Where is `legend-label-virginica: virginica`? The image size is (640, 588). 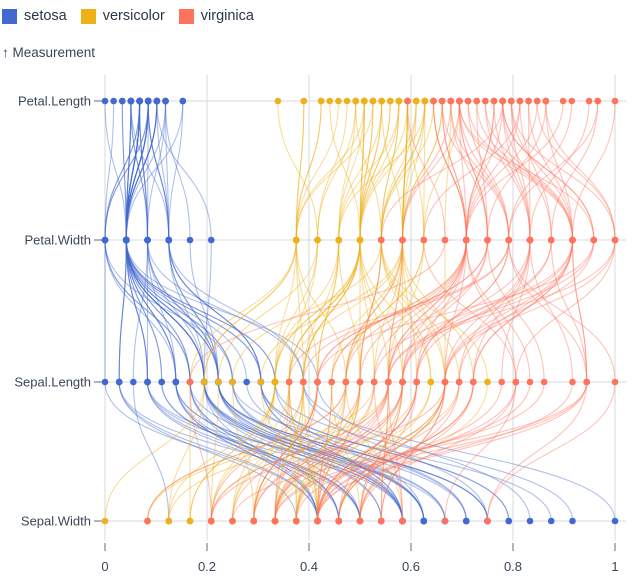
legend-label-virginica: virginica is located at coordinates (227, 16).